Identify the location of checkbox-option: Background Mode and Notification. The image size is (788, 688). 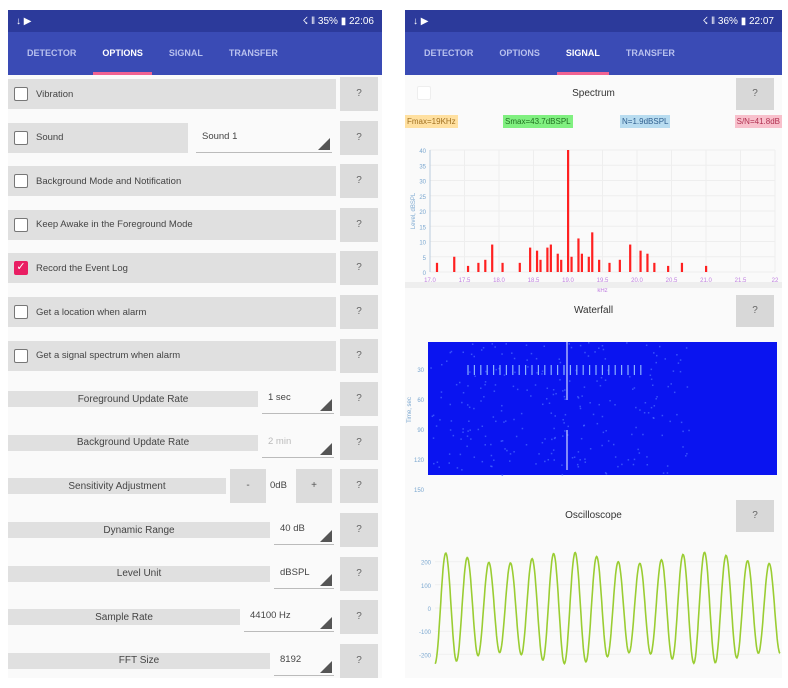
(172, 181).